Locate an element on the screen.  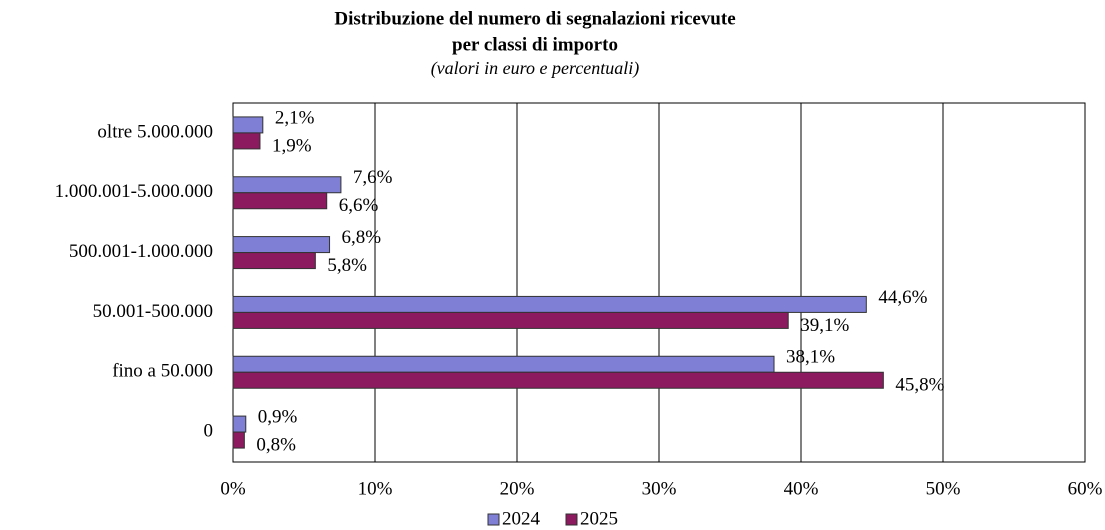
x-tick-label: 50% is located at coordinates (943, 488).